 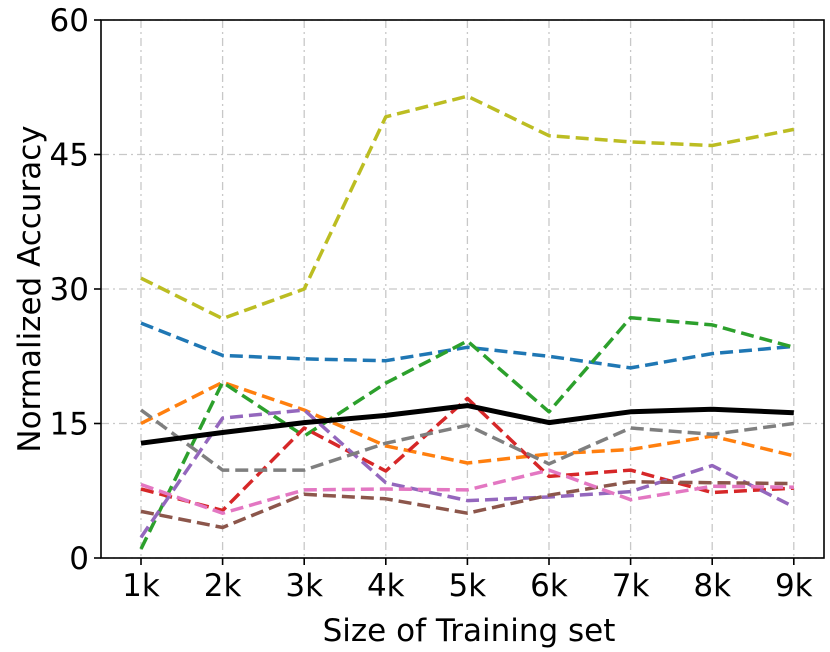 I want to click on y-tick-label: 45, so click(x=69, y=156).